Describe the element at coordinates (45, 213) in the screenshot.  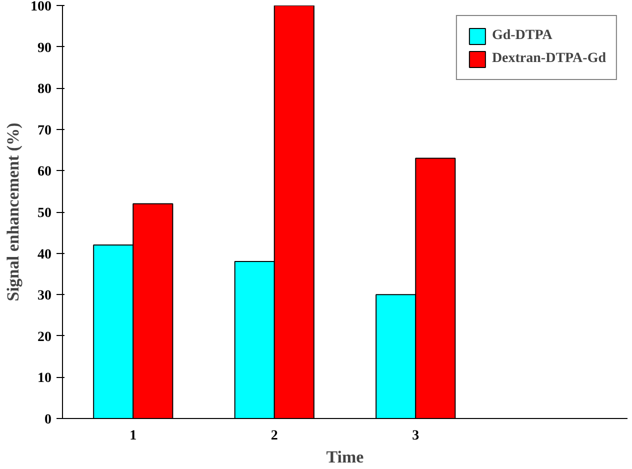
I see `y-tick-label: 50` at that location.